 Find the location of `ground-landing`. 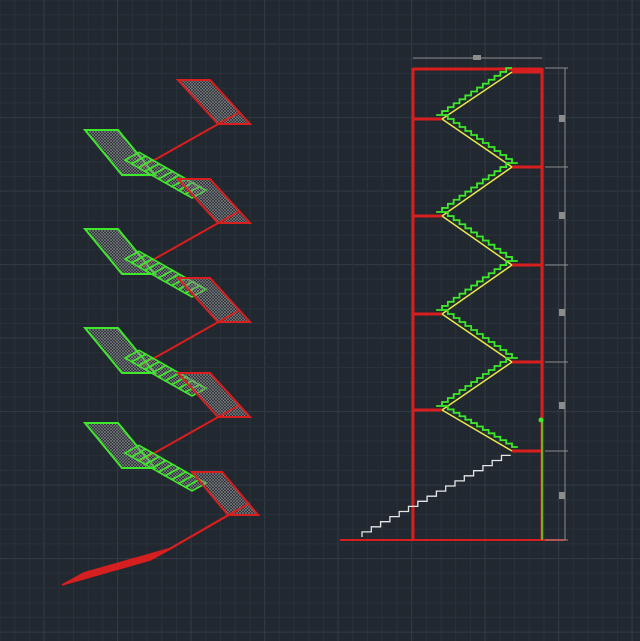

ground-landing is located at coordinates (225, 493).